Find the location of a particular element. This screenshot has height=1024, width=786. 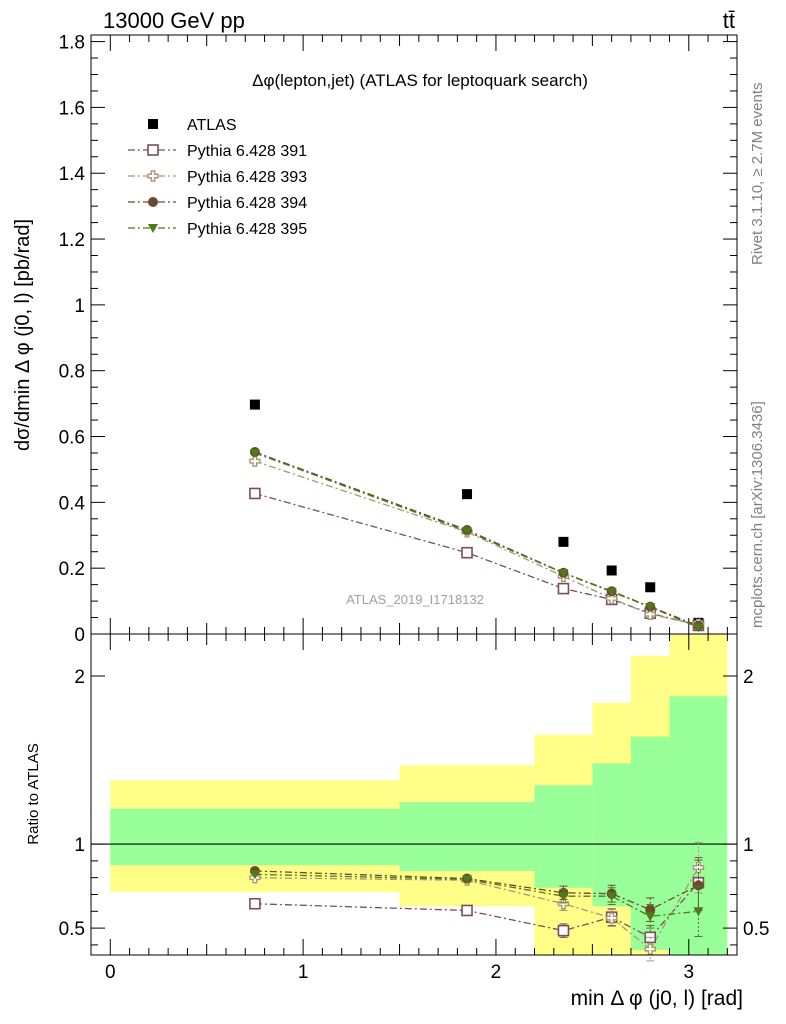

main-y-tick-label: 1.8 is located at coordinates (72, 43).